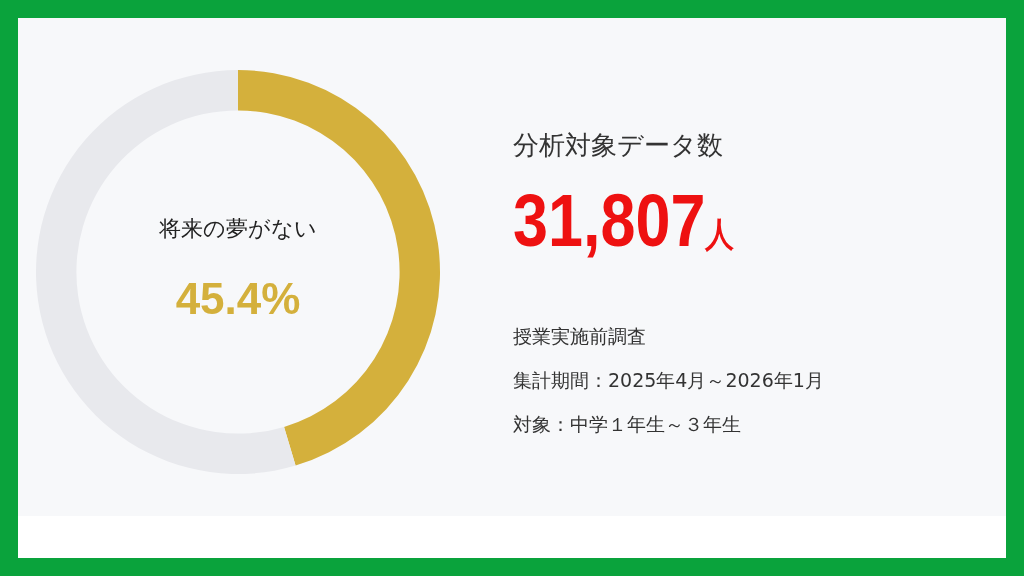  I want to click on slice-label: 将来の夢がない, so click(237, 228).